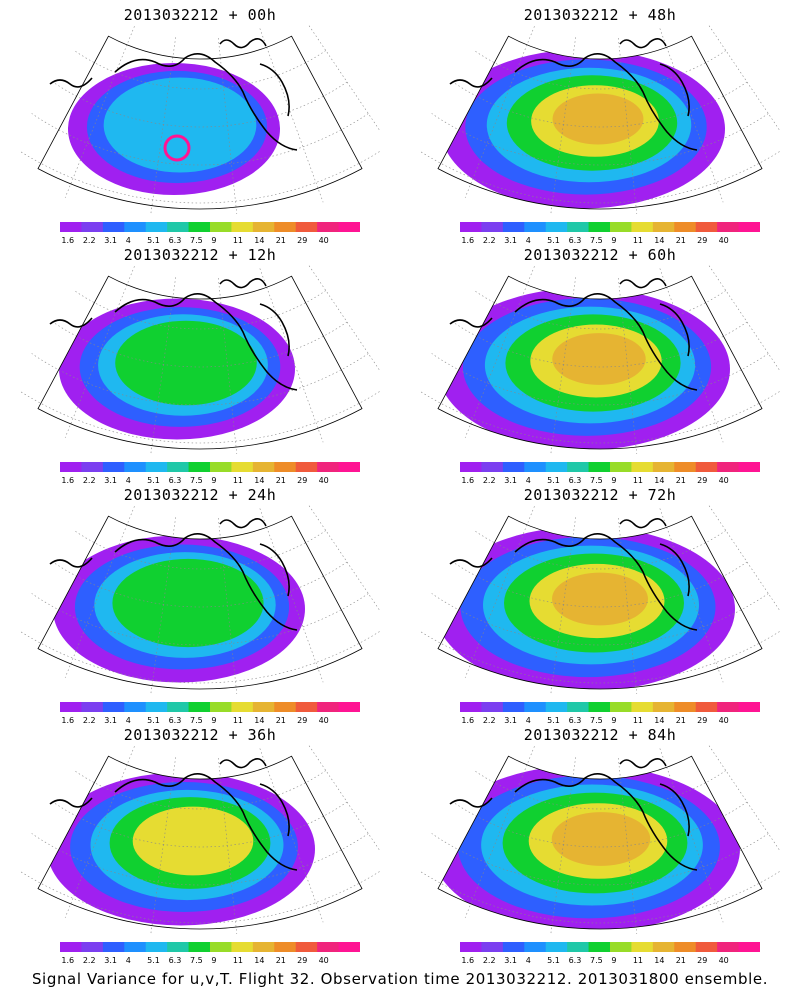  I want to click on panel-title: 2013032212 + 48h, so click(600, 15).